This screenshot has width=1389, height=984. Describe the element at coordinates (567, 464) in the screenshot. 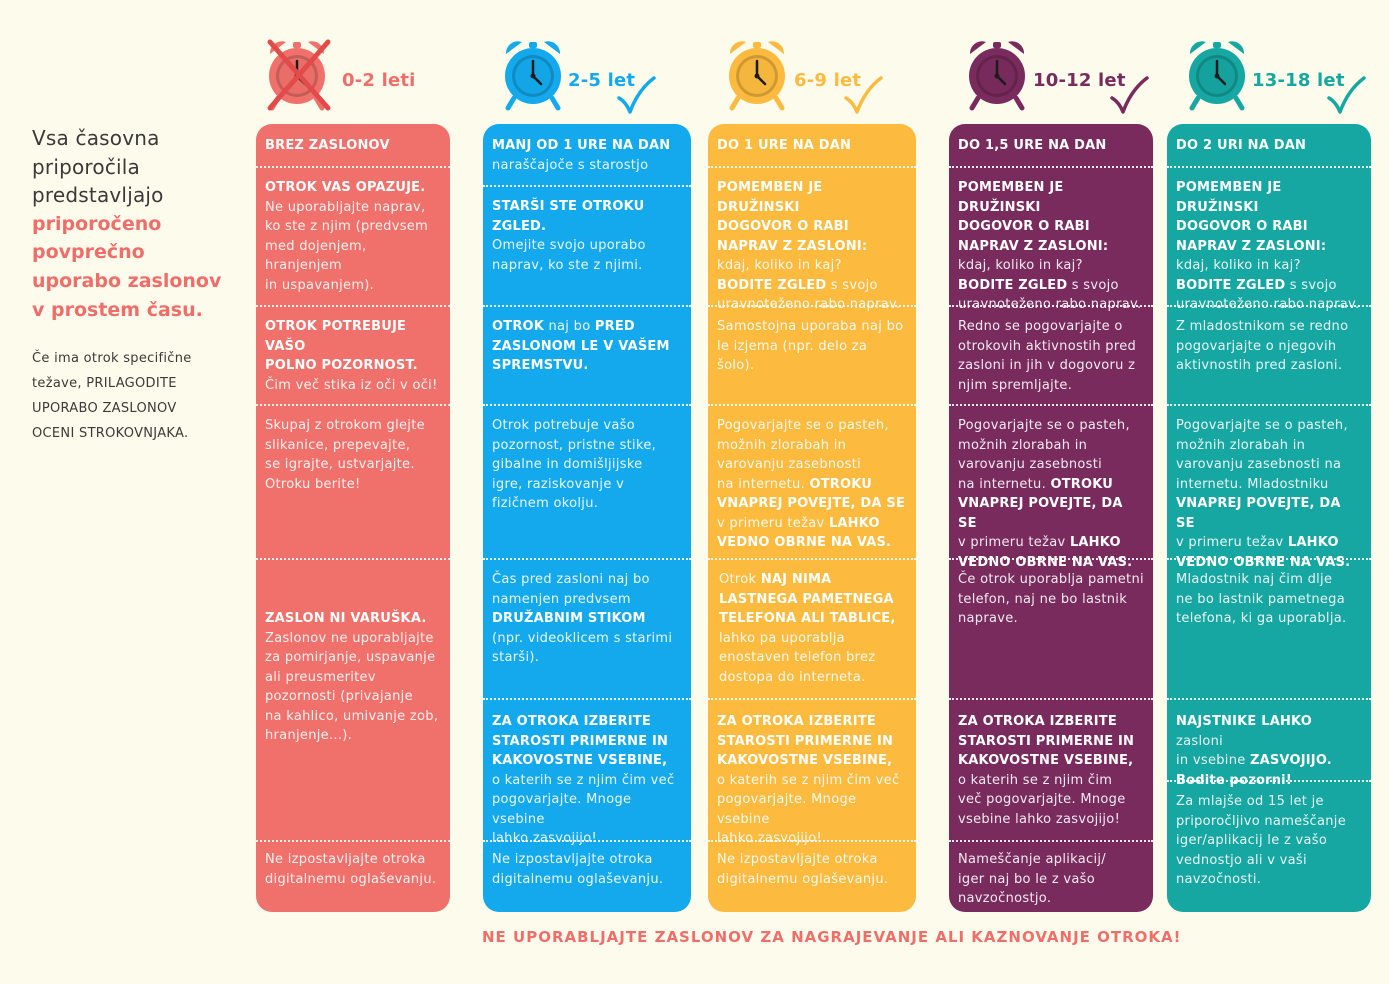

I see `section-line: gibalne in domišljijske` at that location.